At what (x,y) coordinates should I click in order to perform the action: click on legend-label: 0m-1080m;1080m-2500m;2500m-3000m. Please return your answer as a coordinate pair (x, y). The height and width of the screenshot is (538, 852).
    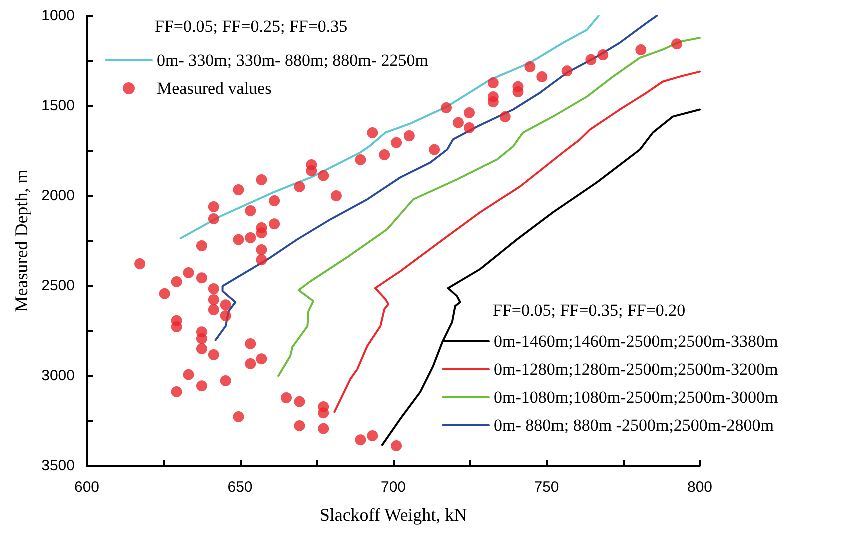
    Looking at the image, I should click on (636, 397).